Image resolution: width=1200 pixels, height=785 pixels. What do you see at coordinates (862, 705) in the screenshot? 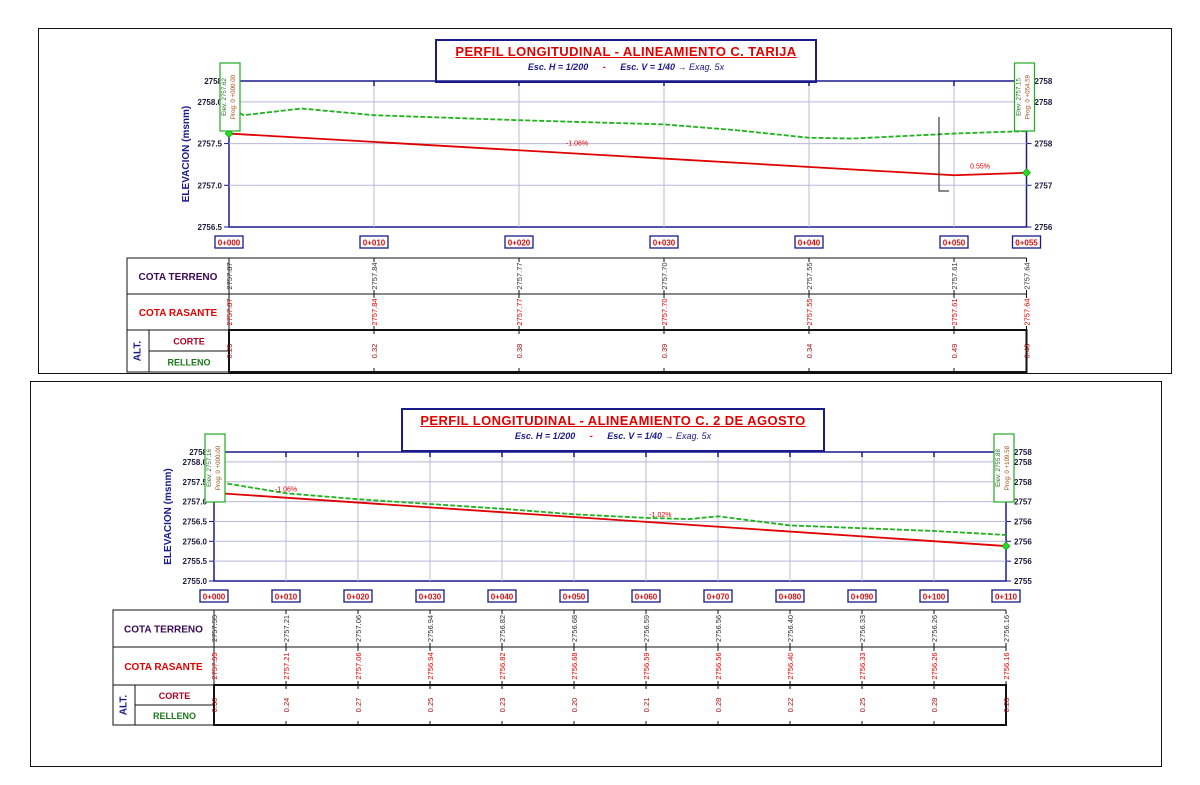
I see `profile-2-altura-value: 0.25` at bounding box center [862, 705].